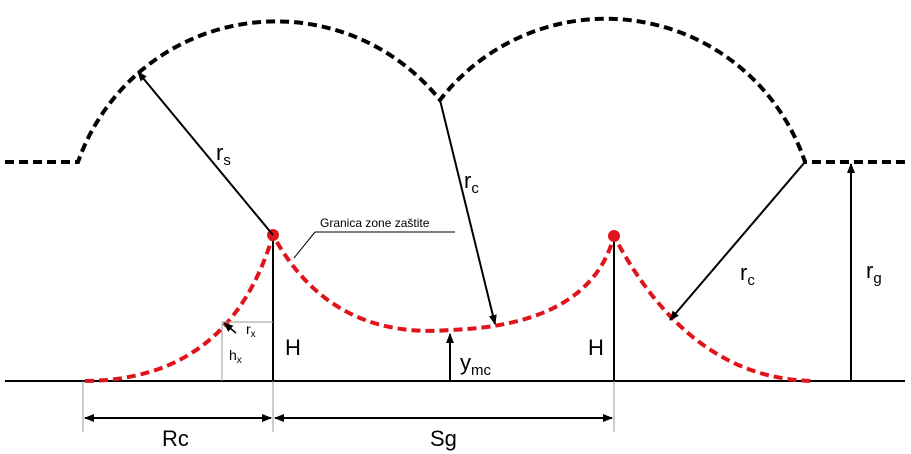 This screenshot has height=454, width=911. Describe the element at coordinates (375, 223) in the screenshot. I see `annotation: Granica zone zaštite` at that location.